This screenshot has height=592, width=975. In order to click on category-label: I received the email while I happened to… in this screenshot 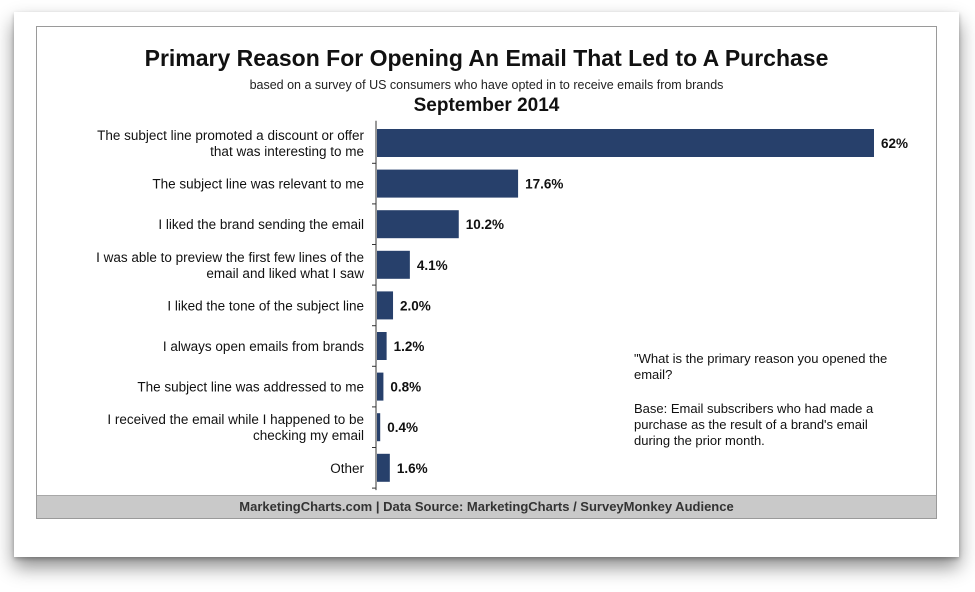, I will do `click(235, 427)`.